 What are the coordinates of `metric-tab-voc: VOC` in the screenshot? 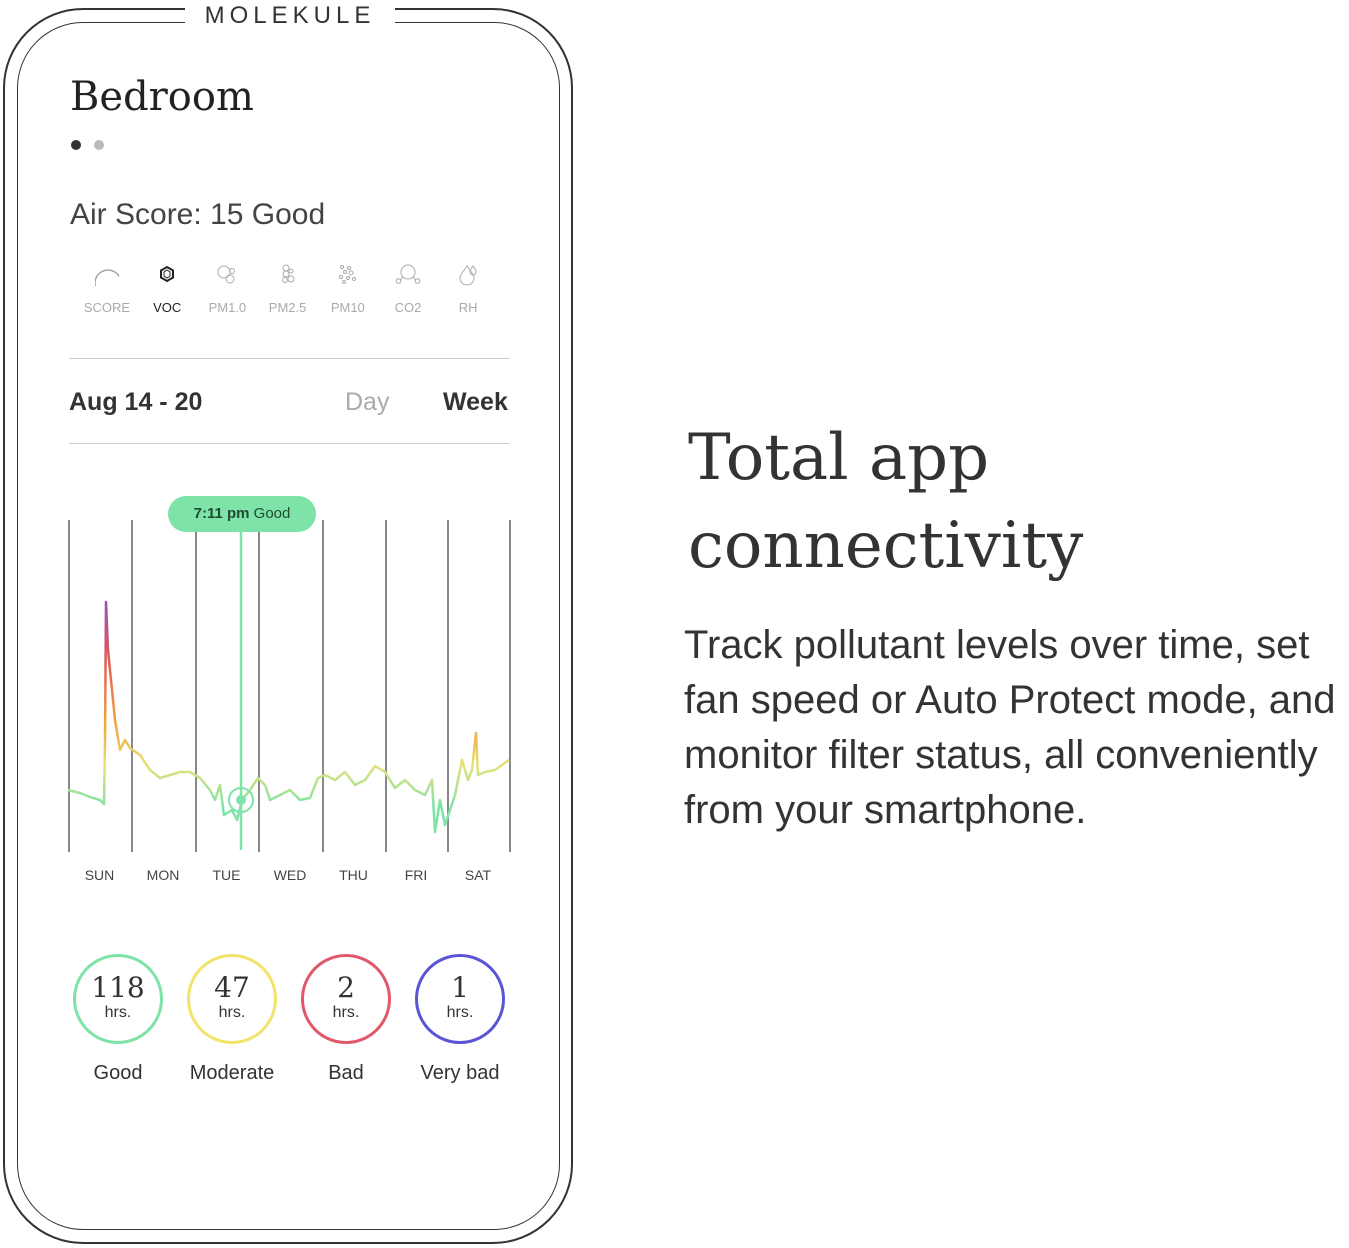 It's located at (167, 288).